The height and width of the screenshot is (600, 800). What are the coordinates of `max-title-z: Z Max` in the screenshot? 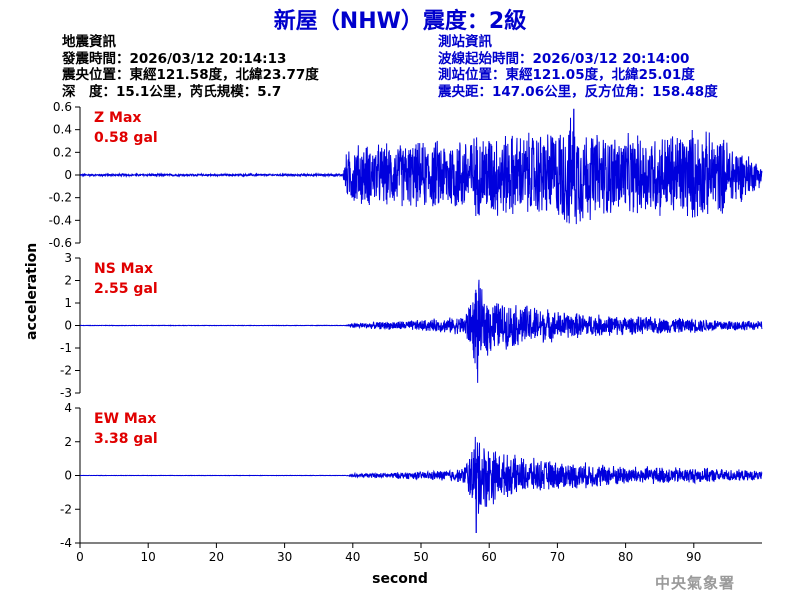 It's located at (117, 118).